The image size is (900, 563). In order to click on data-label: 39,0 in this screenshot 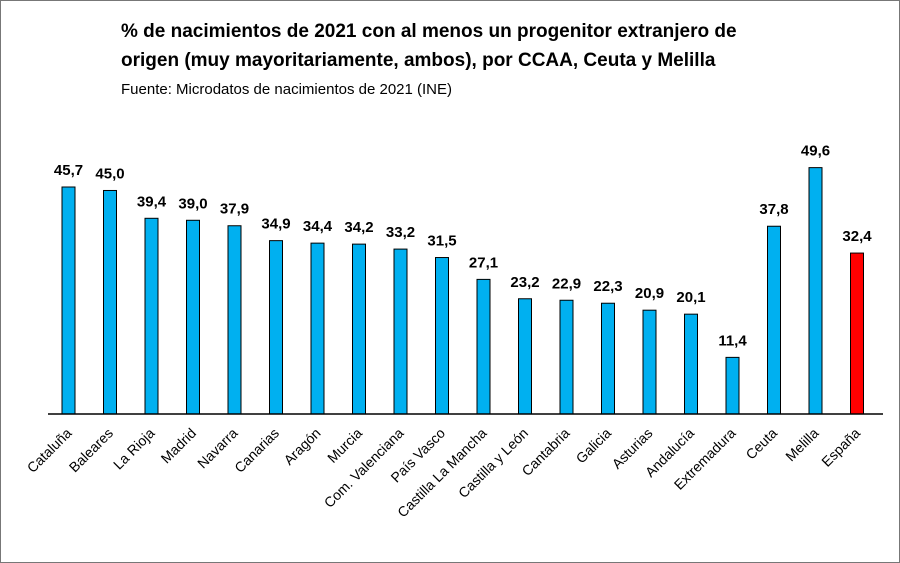, I will do `click(192, 203)`.